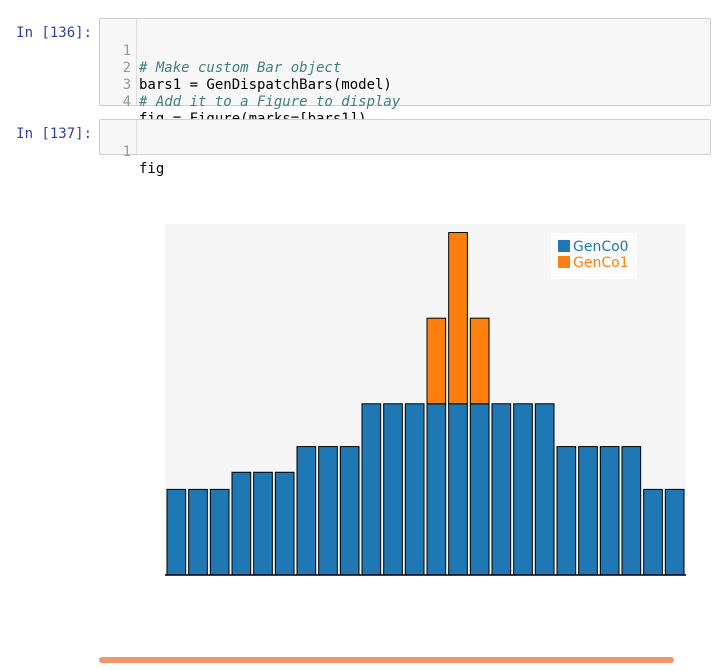 This screenshot has width=721, height=671. What do you see at coordinates (265, 85) in the screenshot?
I see `code-text: bars1 = GenDispatchBars(model)` at bounding box center [265, 85].